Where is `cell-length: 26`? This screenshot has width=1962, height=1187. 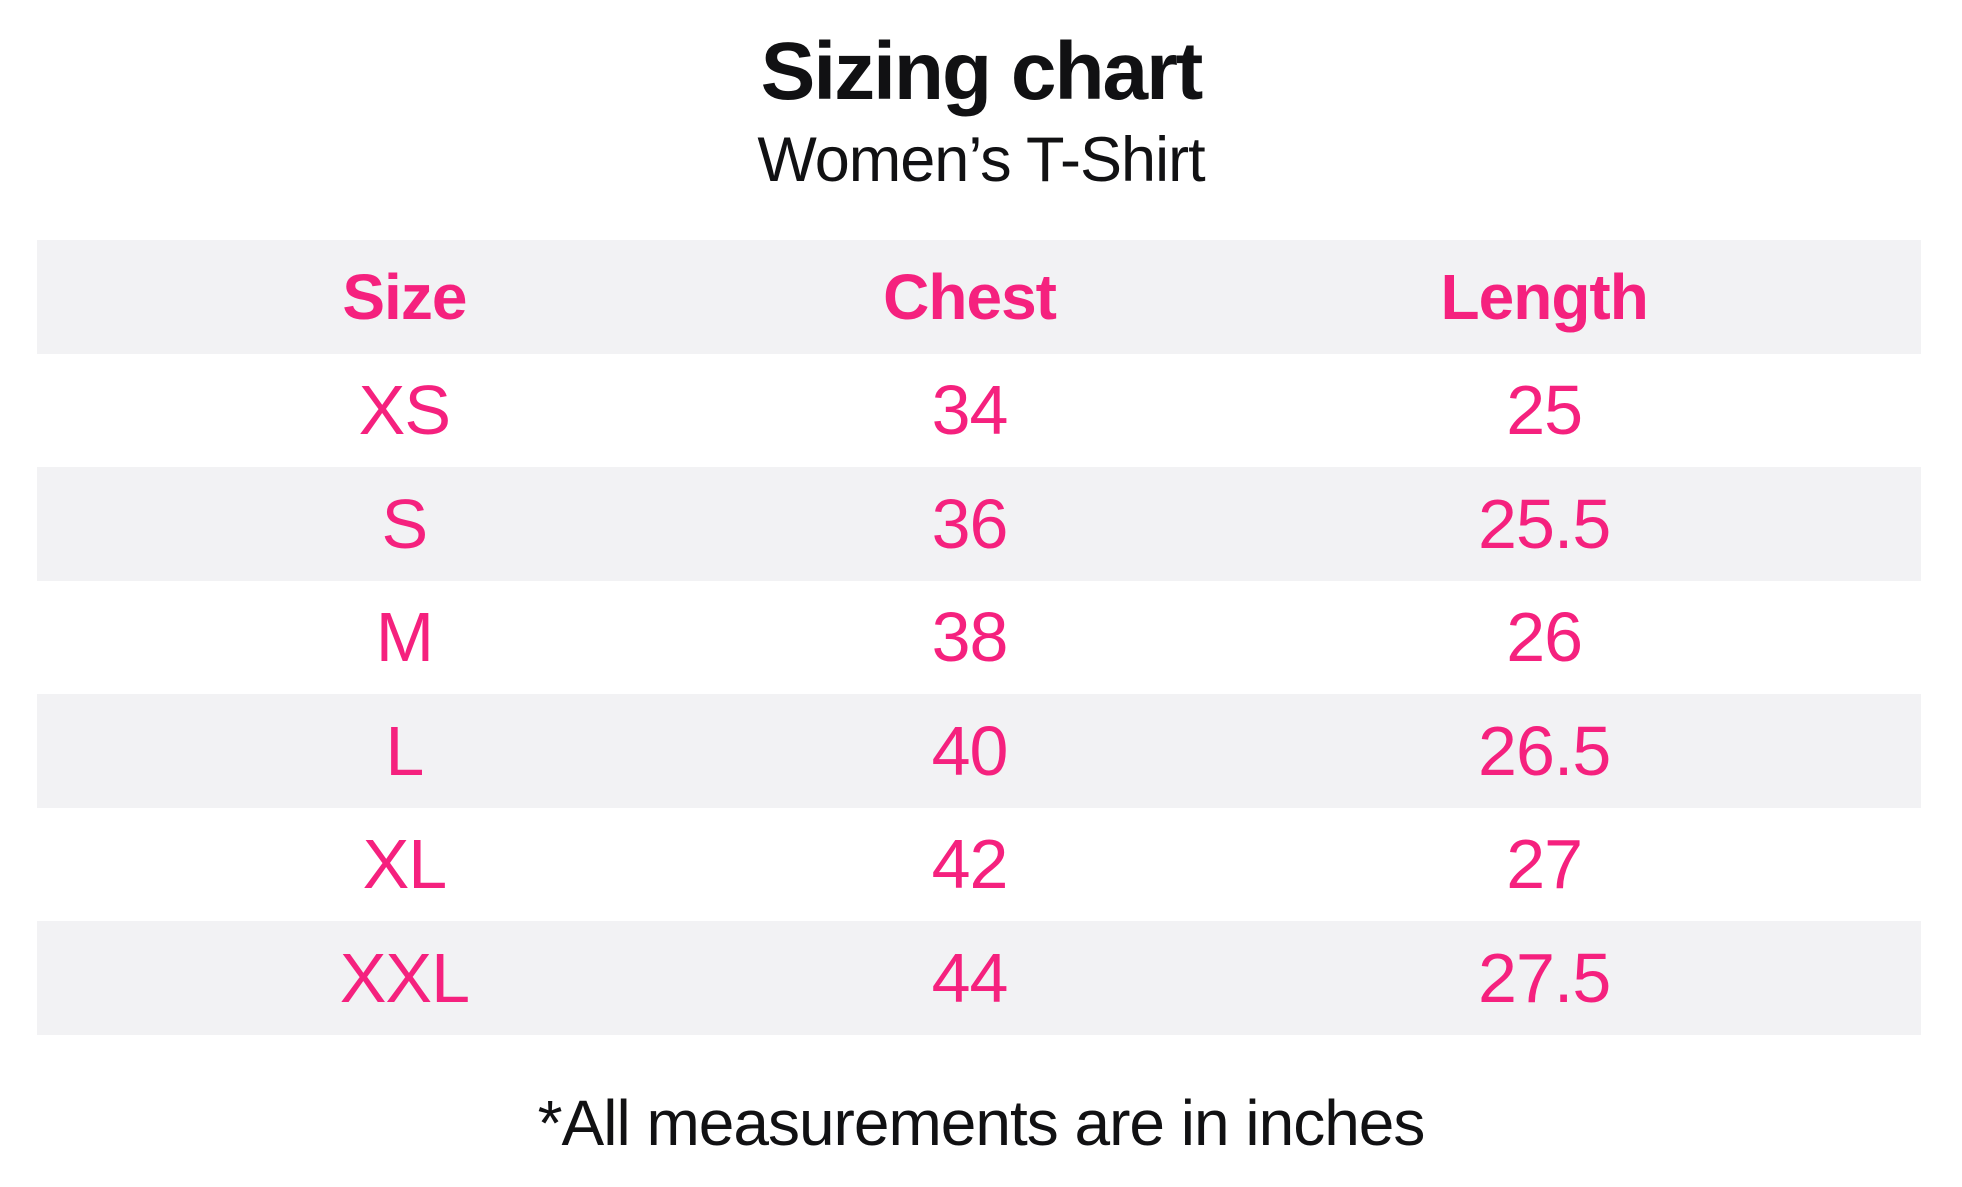
cell-length: 26 is located at coordinates (1544, 637).